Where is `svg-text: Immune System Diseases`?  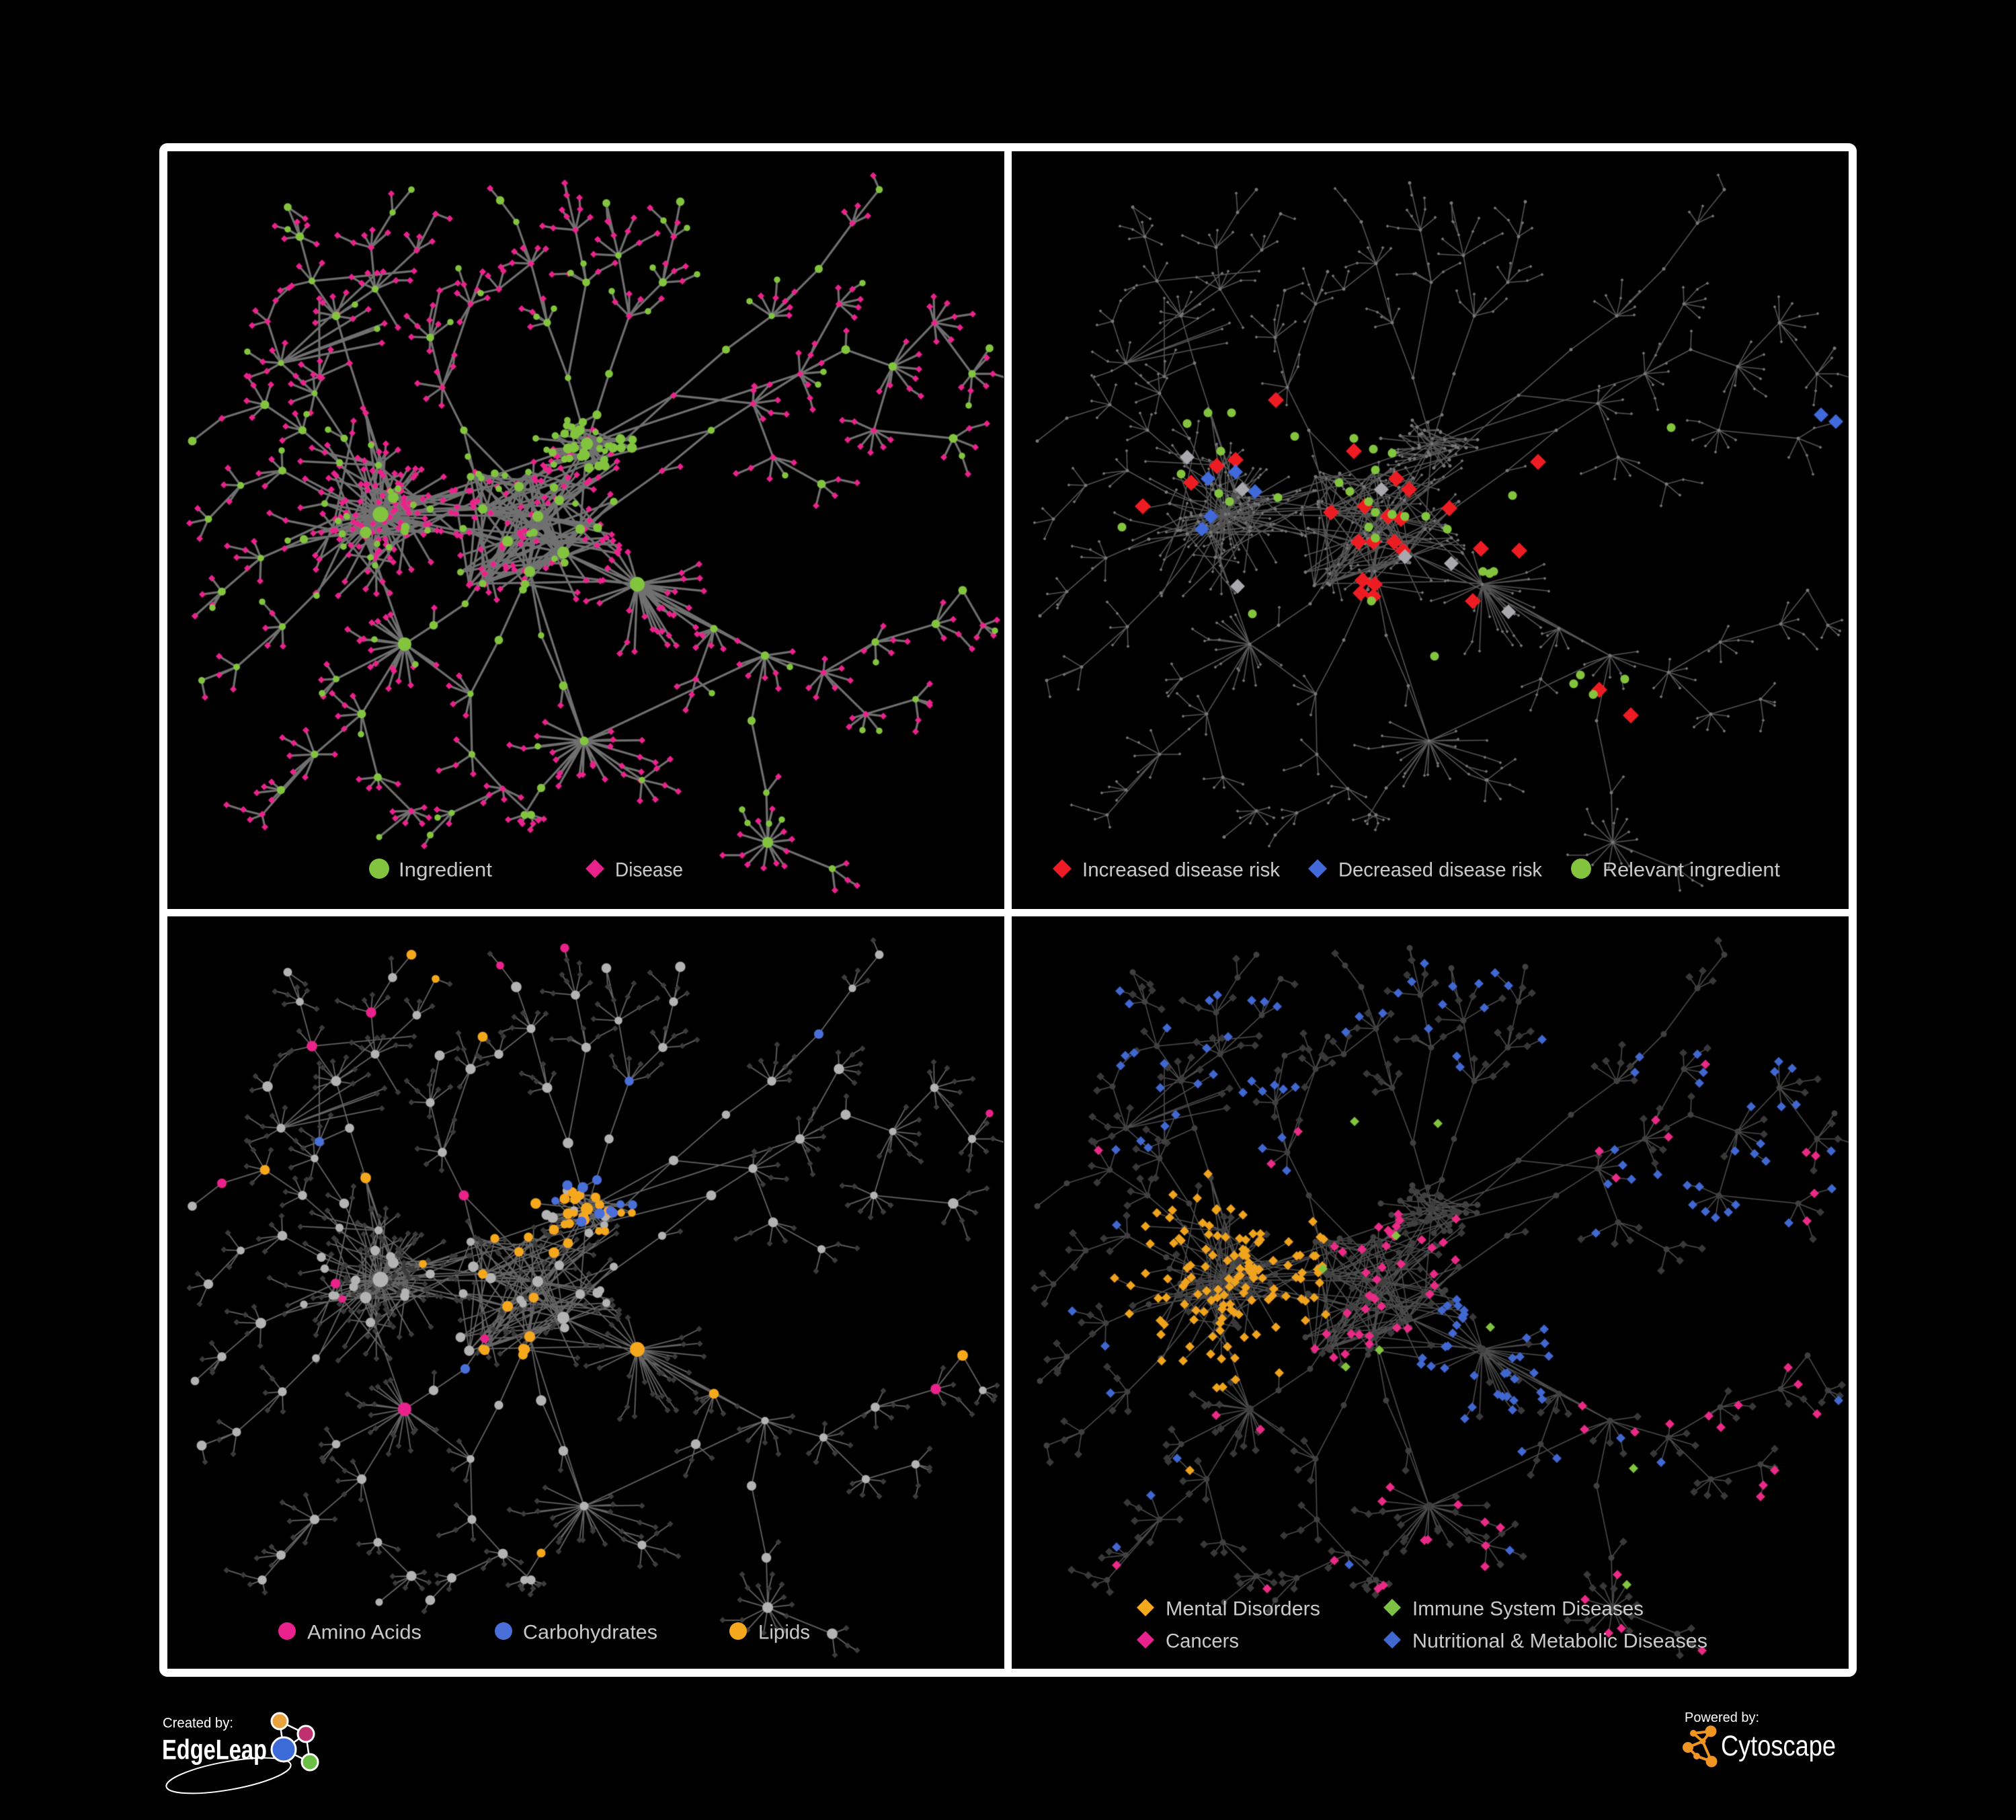
svg-text: Immune System Diseases is located at coordinates (1528, 1609).